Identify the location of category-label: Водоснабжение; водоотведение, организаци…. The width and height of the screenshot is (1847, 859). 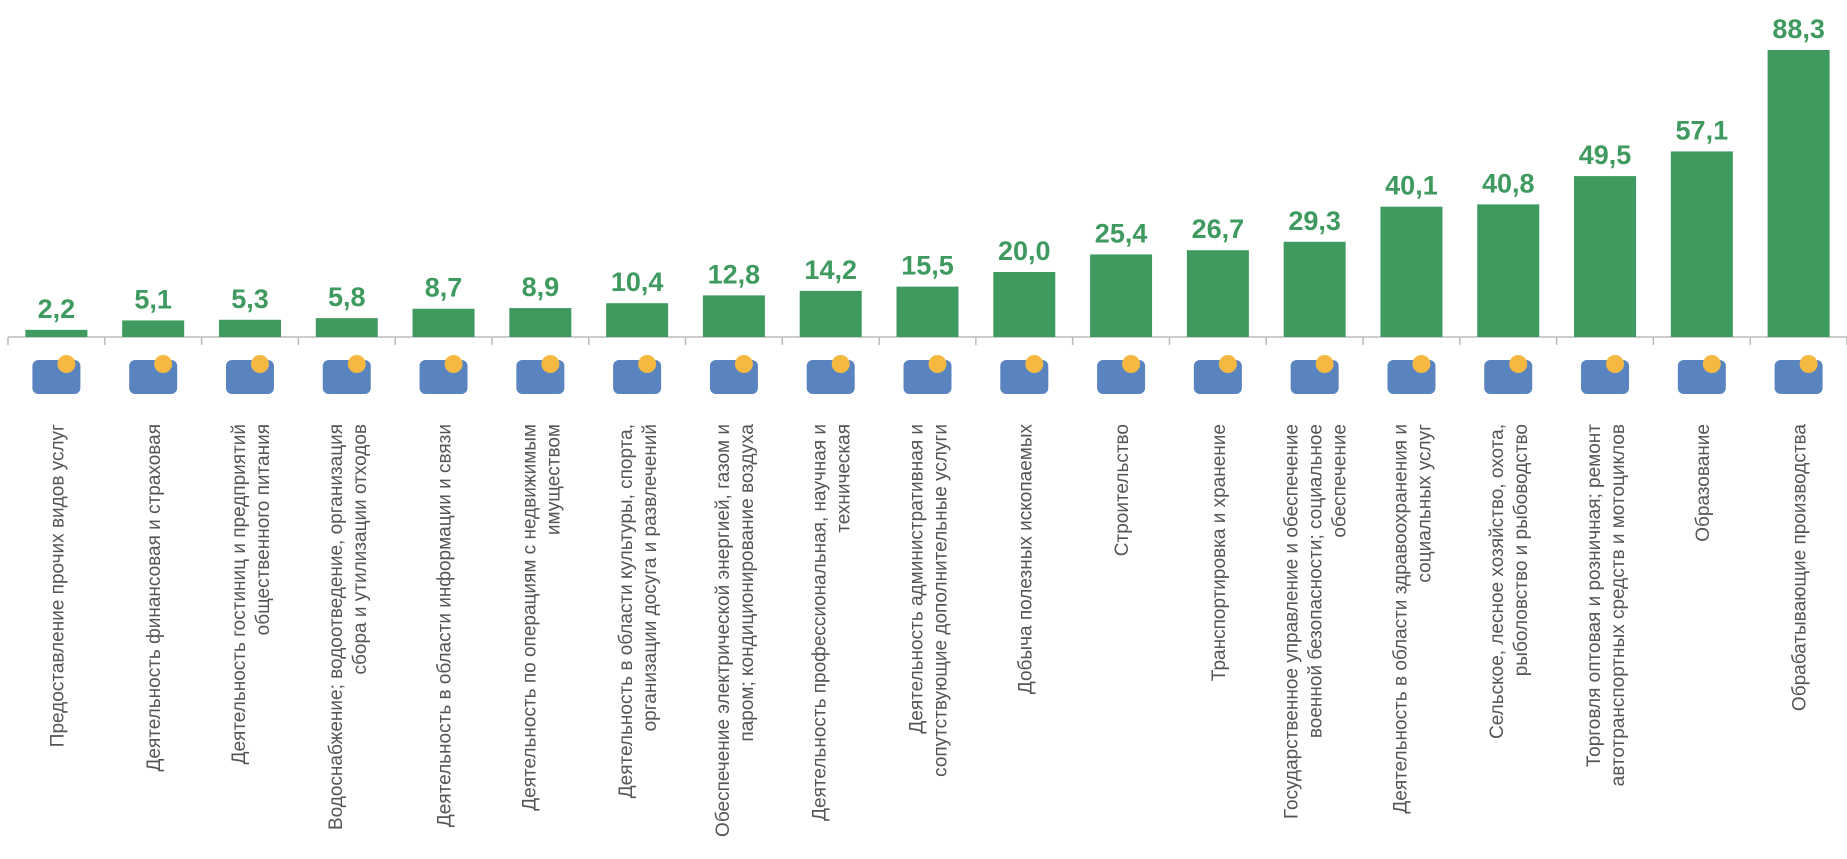
(348, 627).